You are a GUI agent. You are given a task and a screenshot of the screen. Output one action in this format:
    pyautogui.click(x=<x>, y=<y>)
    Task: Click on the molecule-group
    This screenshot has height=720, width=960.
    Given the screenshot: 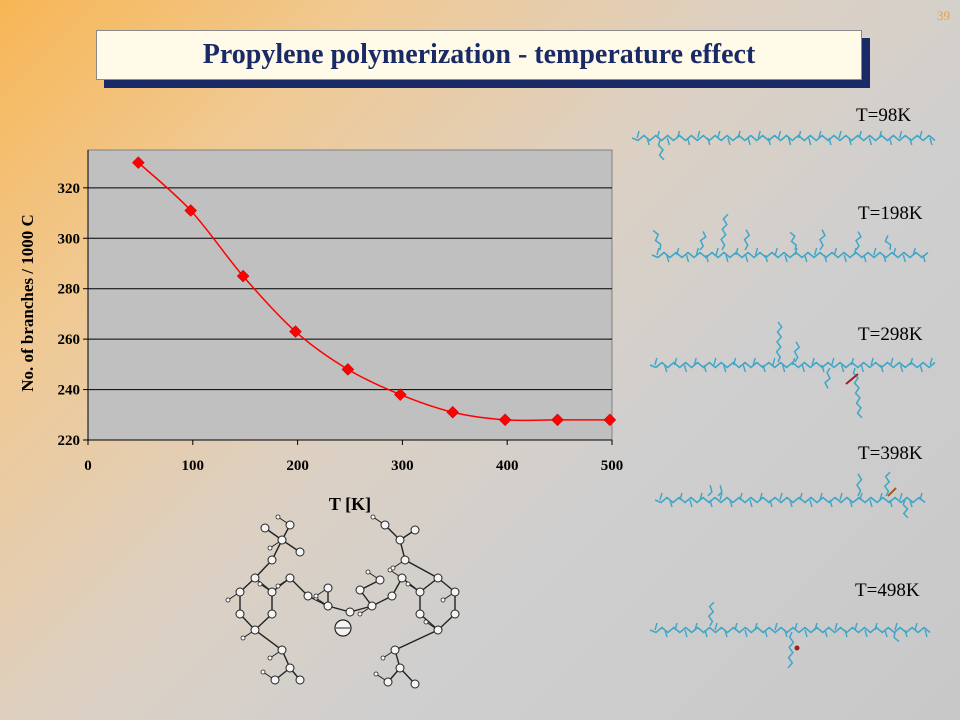 What is the action you would take?
    pyautogui.click(x=342, y=601)
    